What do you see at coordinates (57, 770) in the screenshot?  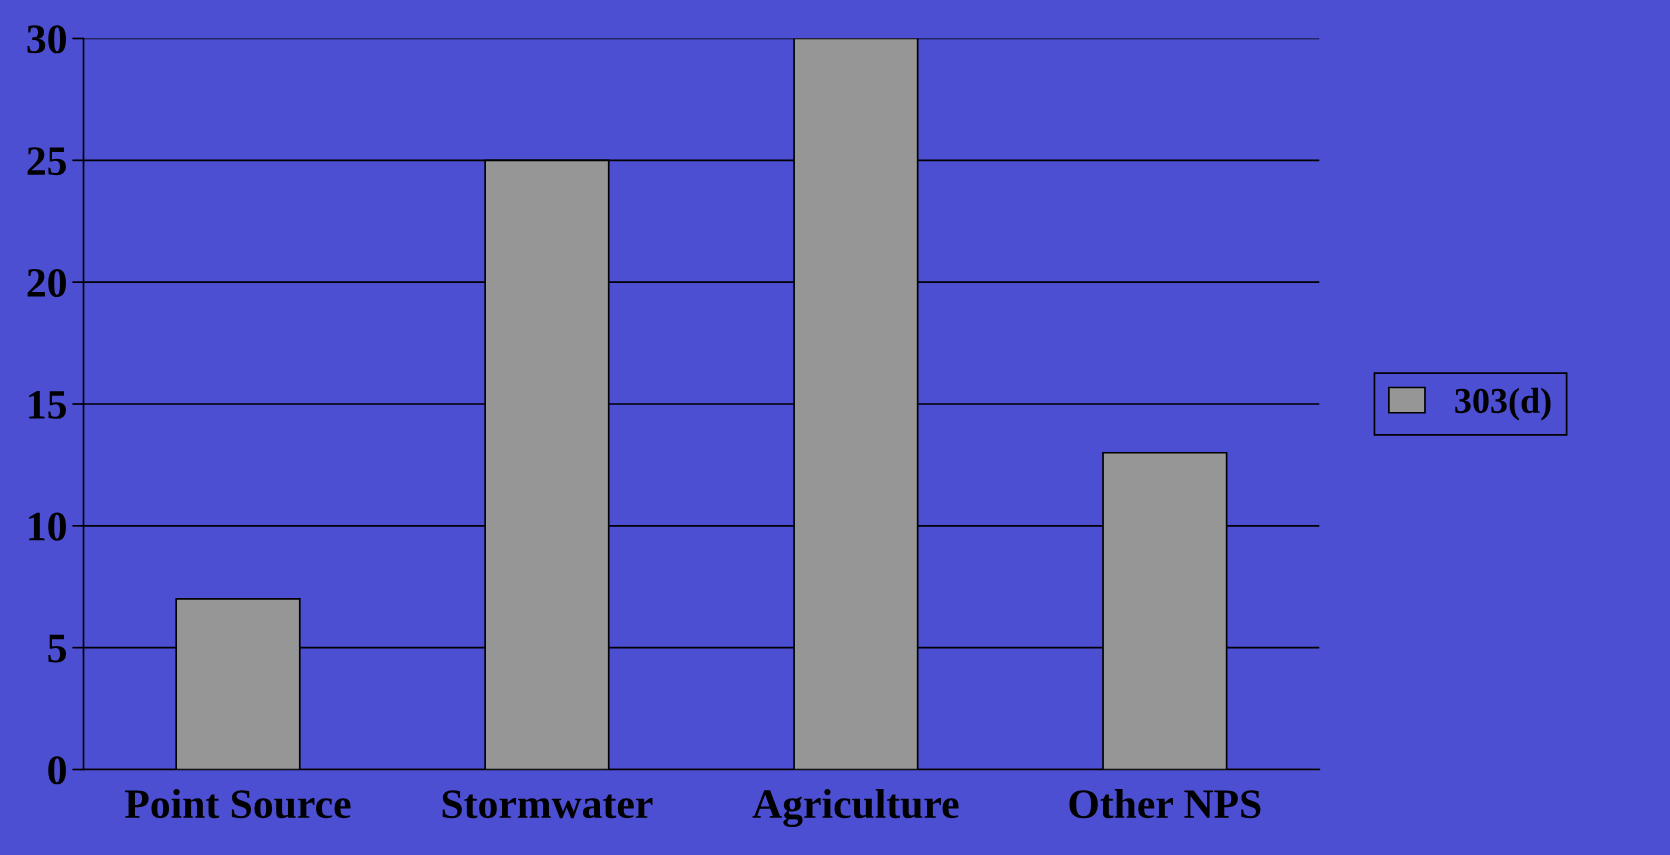 I see `y-tick-label: 0` at bounding box center [57, 770].